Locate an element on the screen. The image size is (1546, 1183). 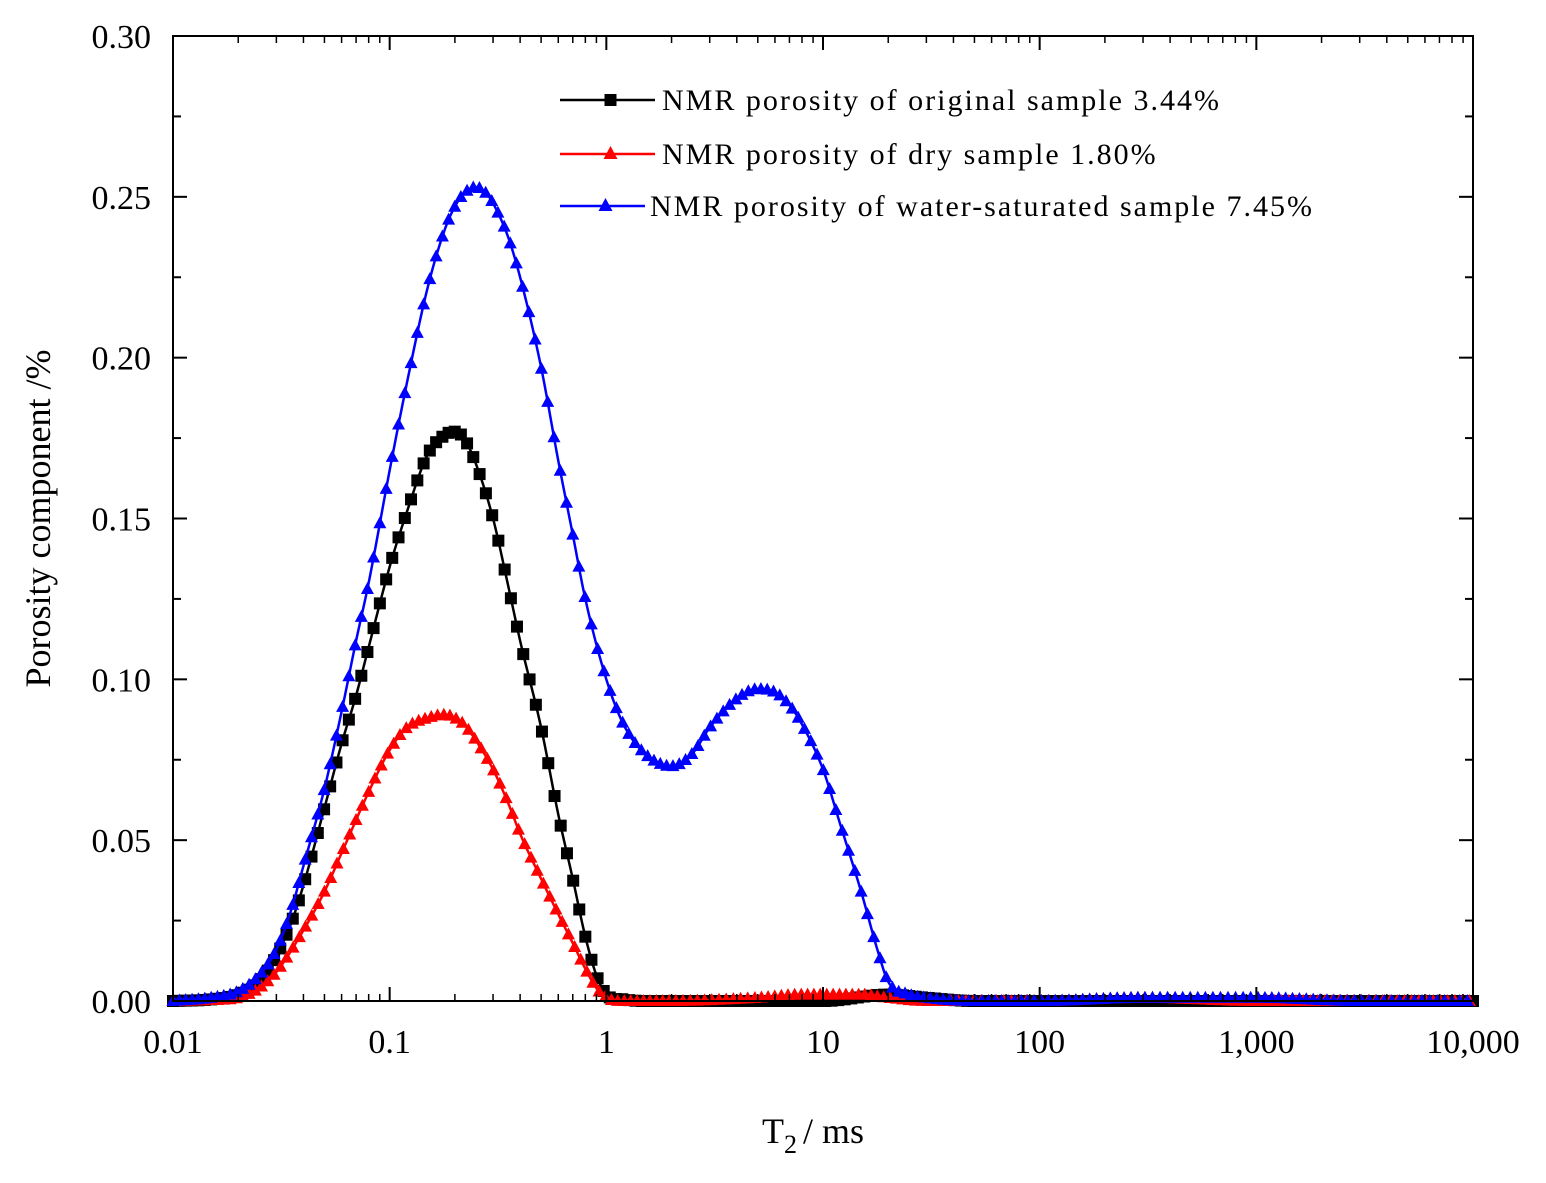
x-axis-title-unit: / ms is located at coordinates (833, 1131).